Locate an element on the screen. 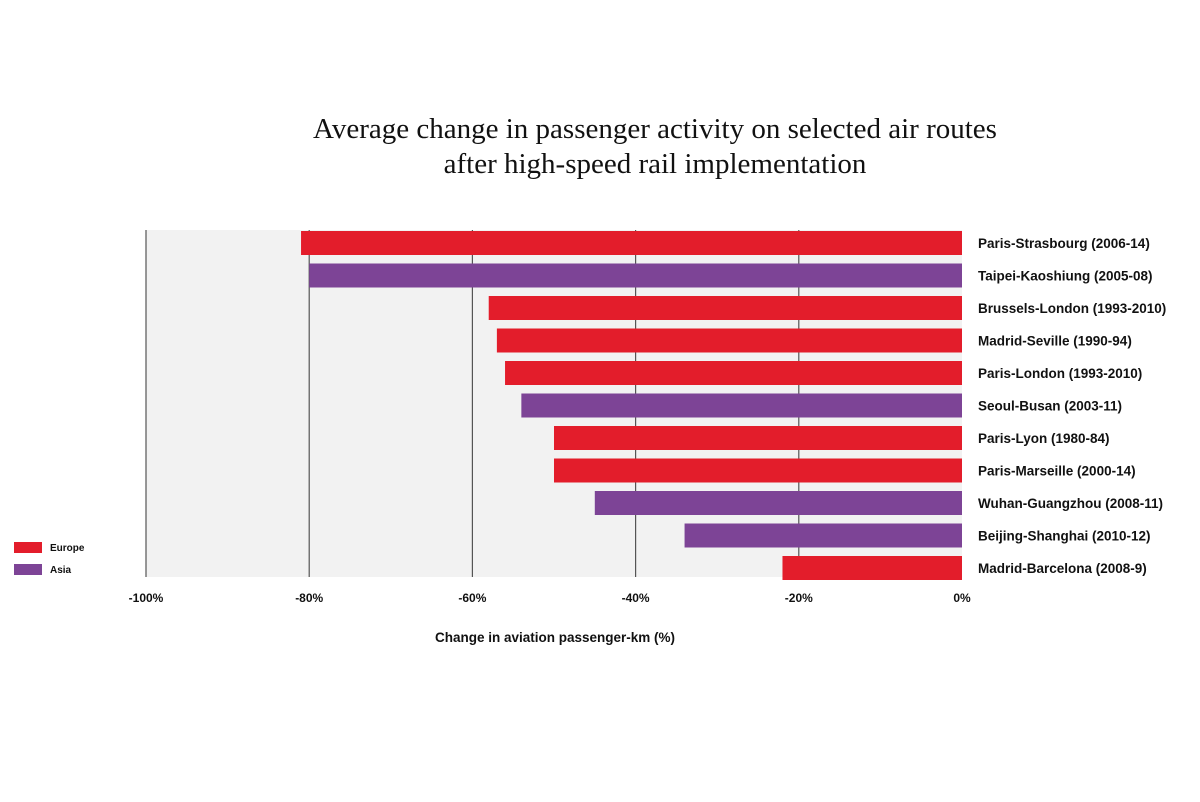 Image resolution: width=1200 pixels, height=802 pixels. legend-label: Europe is located at coordinates (67, 548).